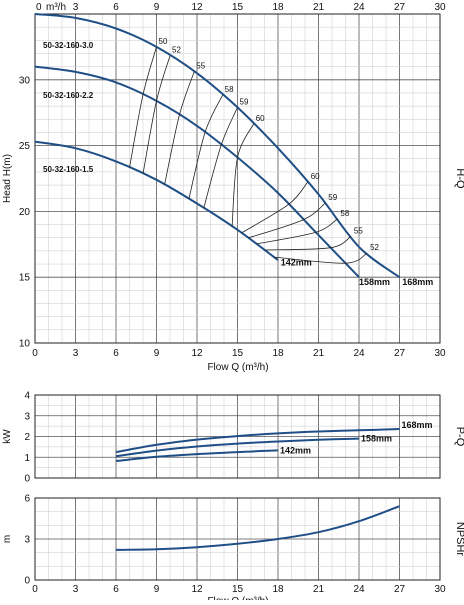 The image size is (464, 605). Describe the element at coordinates (25, 278) in the screenshot. I see `panel-1-y-tick-label: 15` at that location.